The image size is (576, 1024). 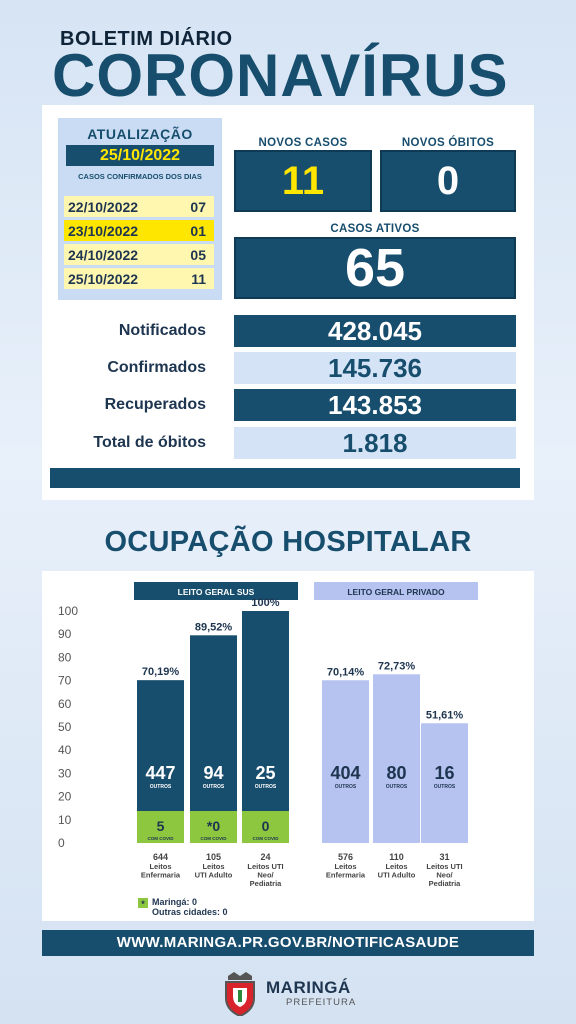 I want to click on category-total: 576, so click(x=345, y=857).